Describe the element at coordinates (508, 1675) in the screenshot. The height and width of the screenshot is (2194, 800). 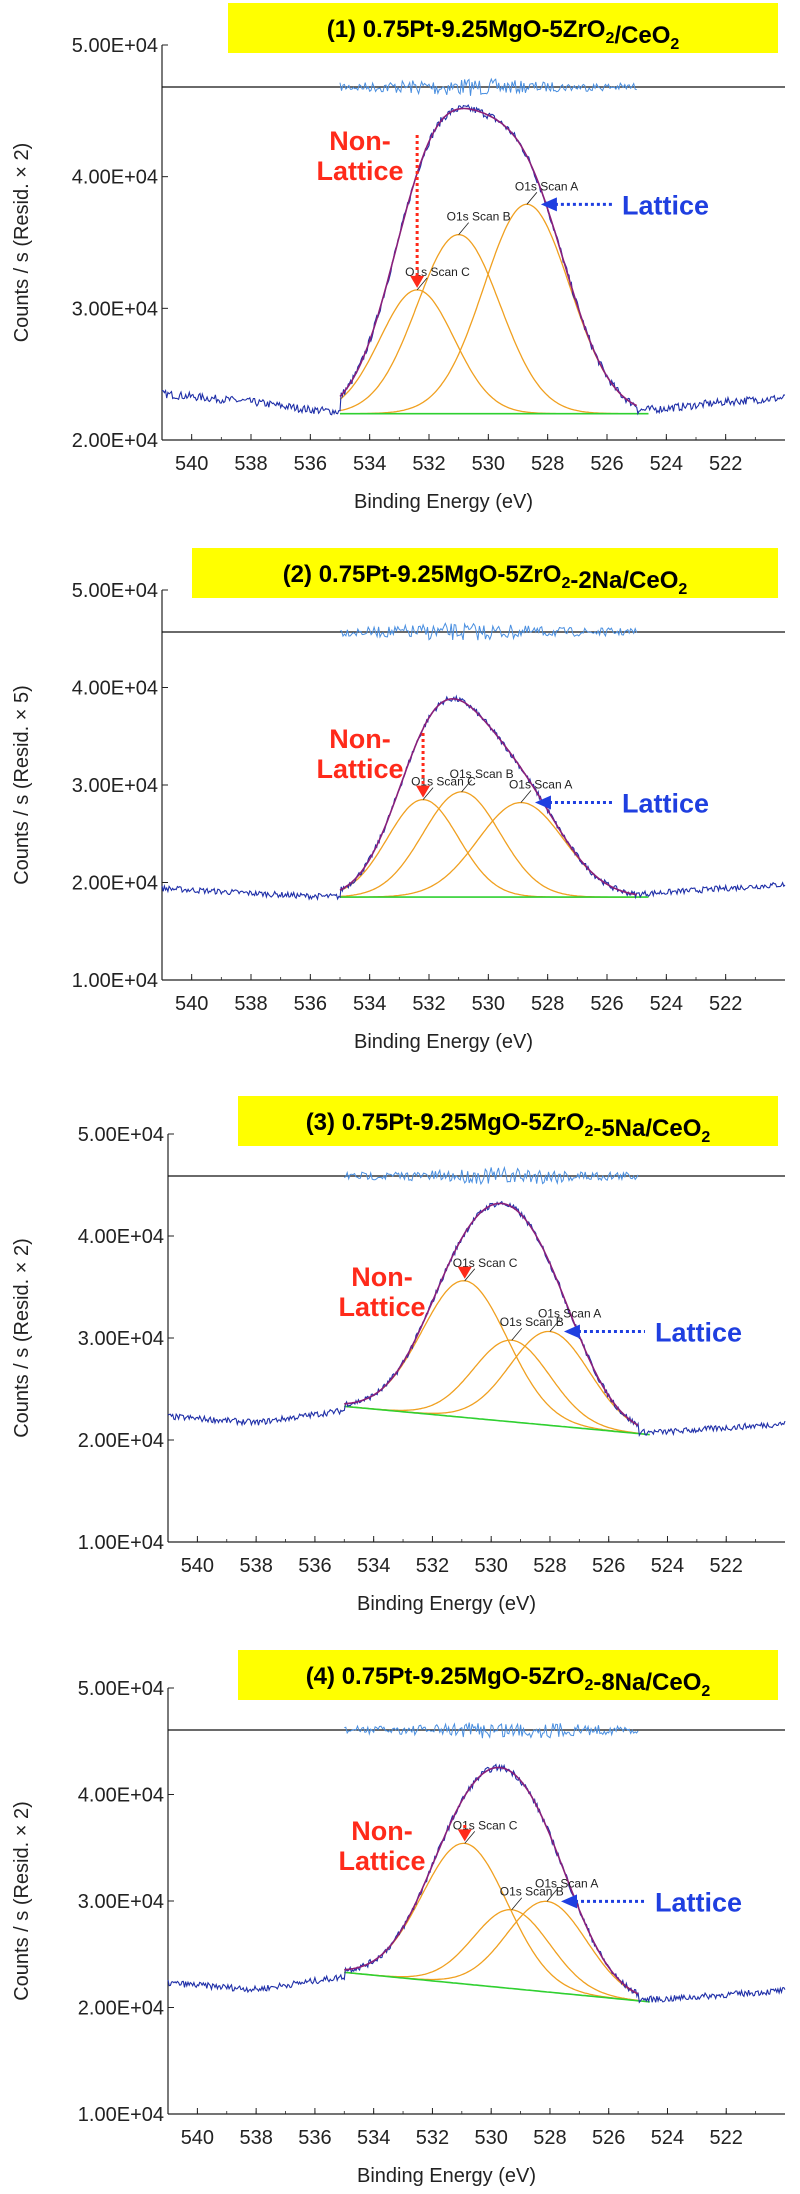
I see `title-background` at that location.